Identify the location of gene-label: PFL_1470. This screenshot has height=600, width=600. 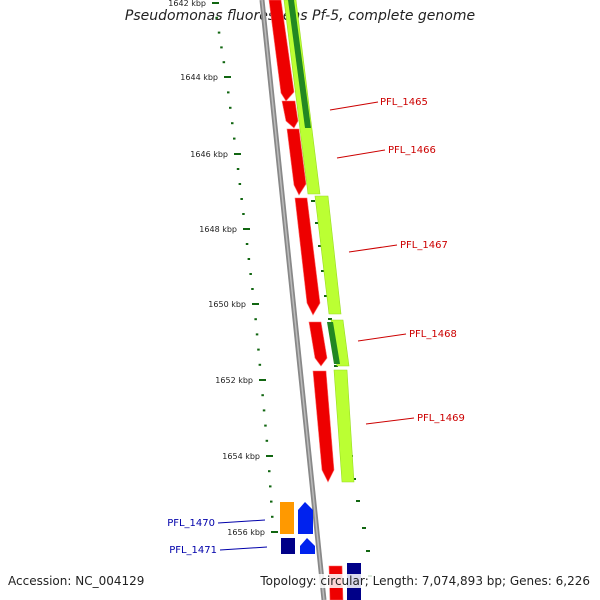
(191, 523).